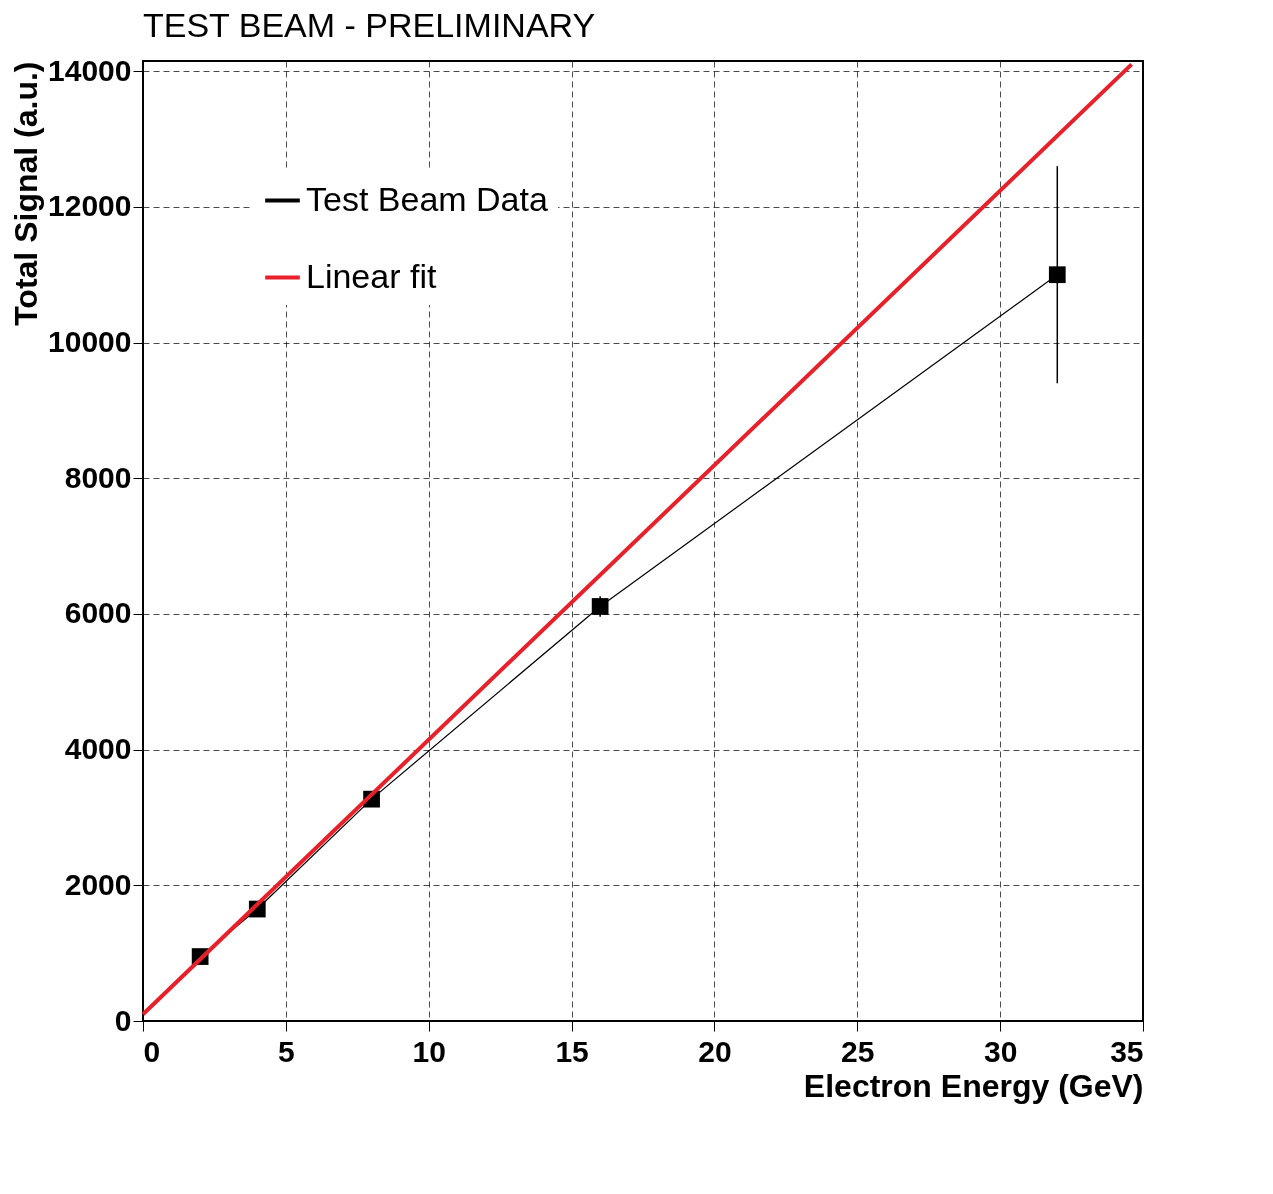 Image resolution: width=1273 pixels, height=1194 pixels. Describe the element at coordinates (90, 342) in the screenshot. I see `y-tick-label: 10000` at that location.